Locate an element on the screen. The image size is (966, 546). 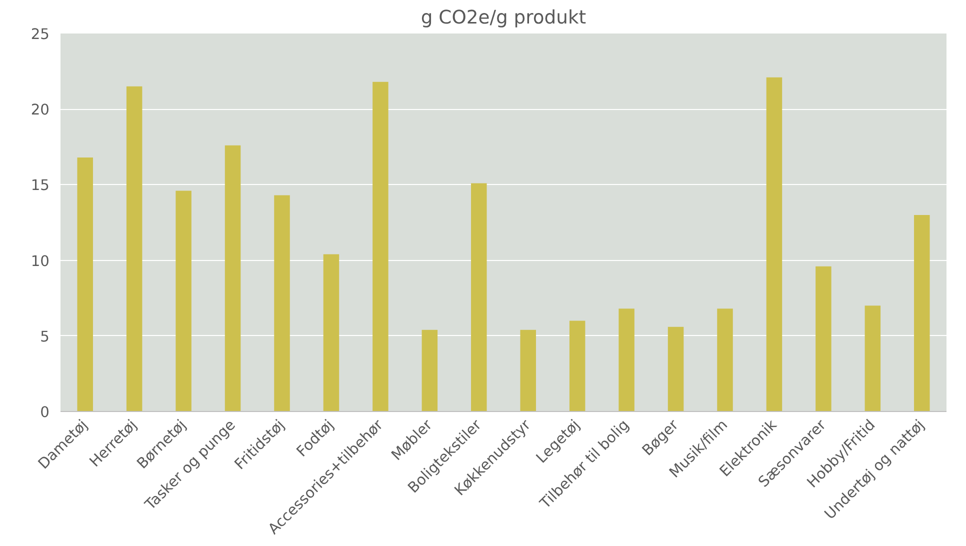
y-tick-label: 10 is located at coordinates (40, 261).